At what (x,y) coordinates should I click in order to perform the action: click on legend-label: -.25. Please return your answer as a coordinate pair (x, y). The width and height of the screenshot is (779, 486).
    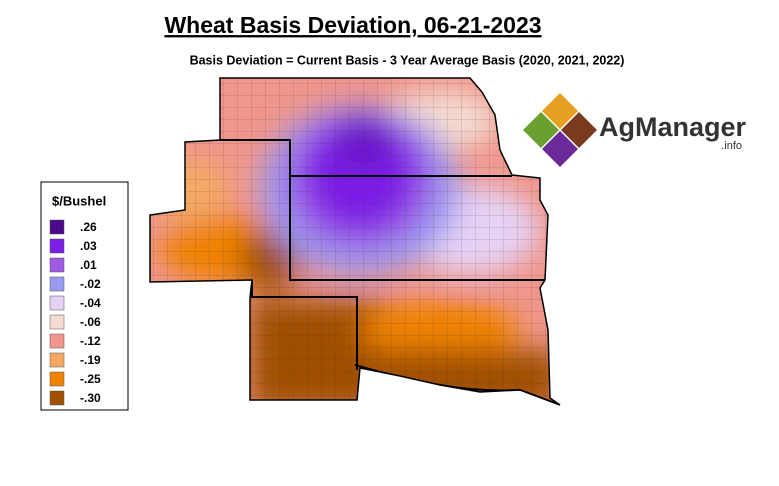
    Looking at the image, I should click on (90, 379).